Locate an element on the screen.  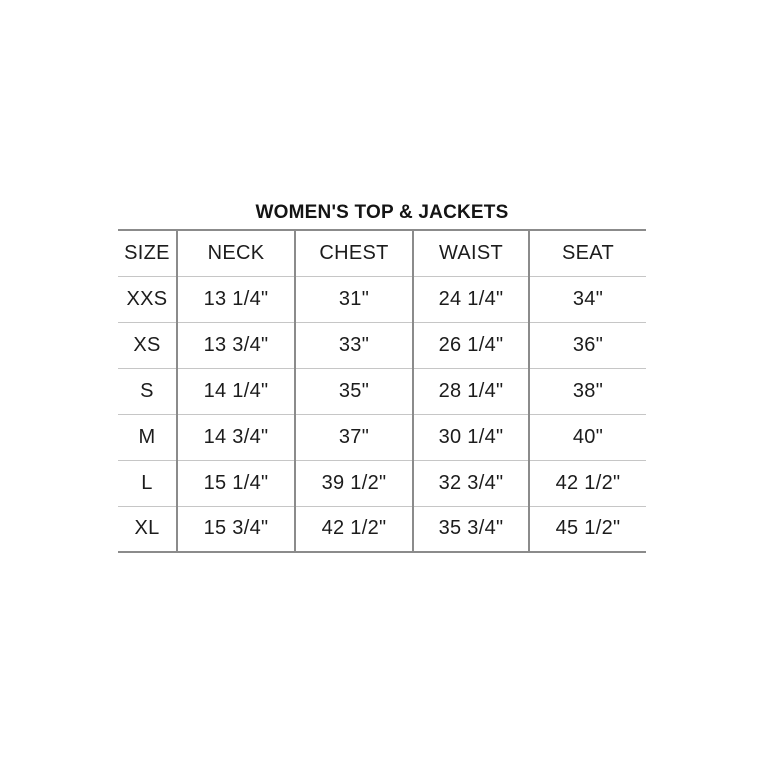
column-header-neck: NECK is located at coordinates (236, 253).